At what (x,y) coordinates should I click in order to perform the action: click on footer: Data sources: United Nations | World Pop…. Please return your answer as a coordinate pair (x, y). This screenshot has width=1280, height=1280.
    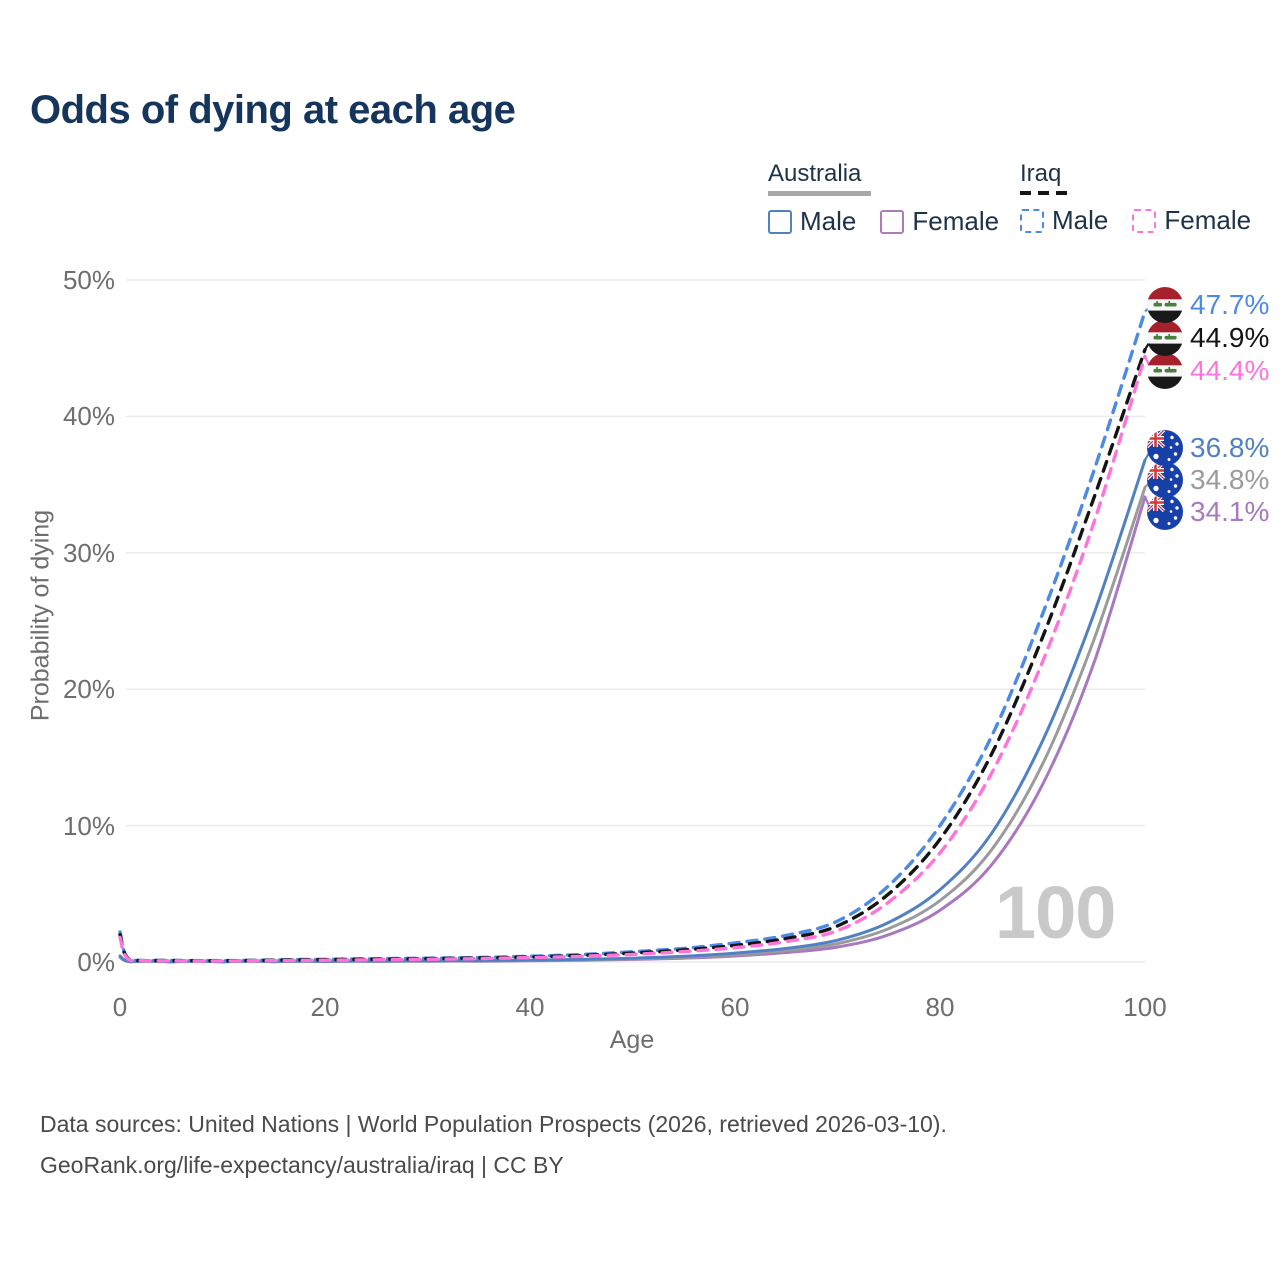
    Looking at the image, I should click on (493, 1145).